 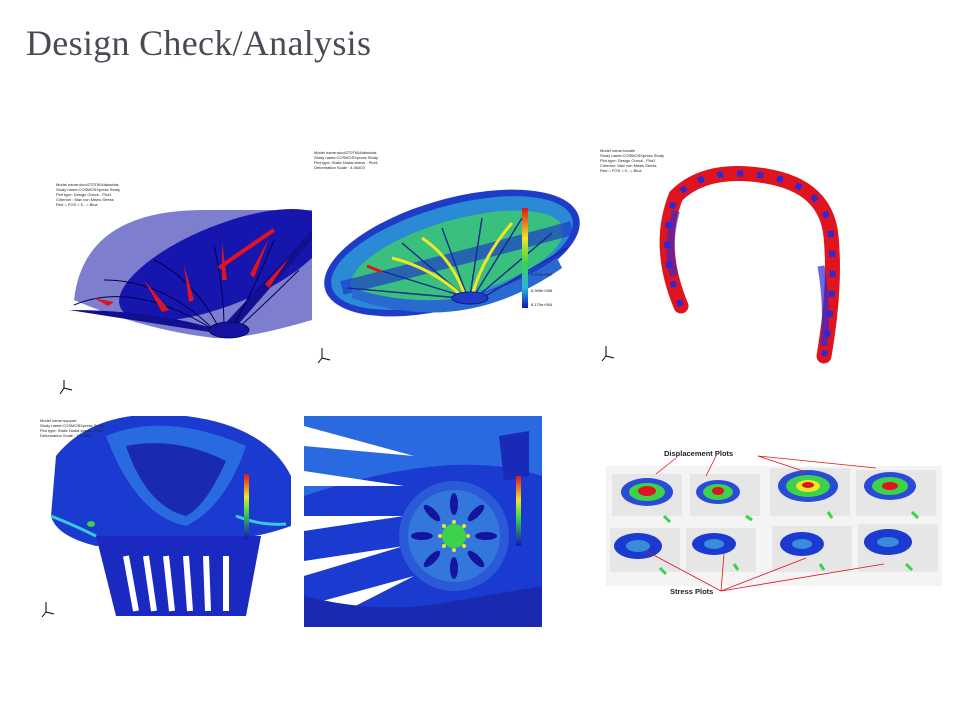 I want to click on handle-design-check-render, so click(x=720, y=265).